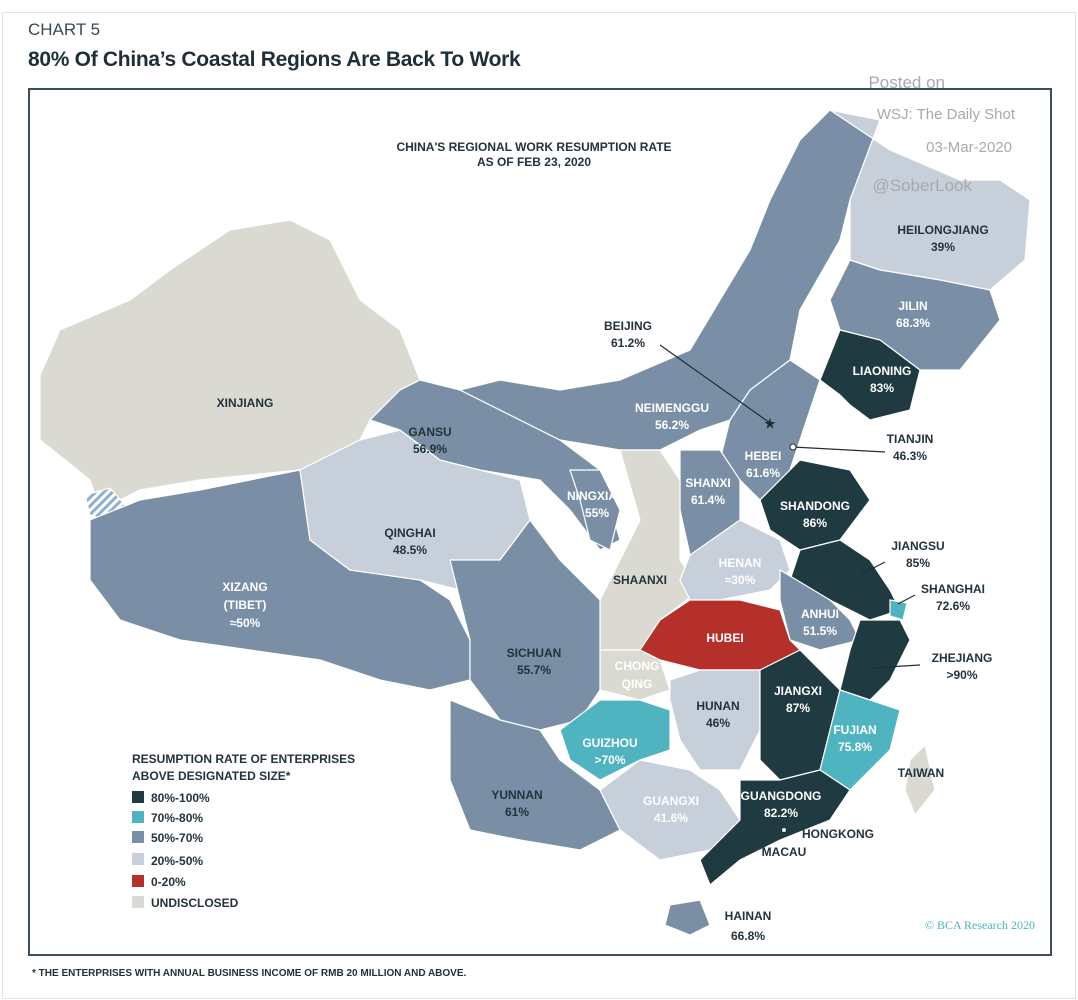 The image size is (1078, 1000). I want to click on region-guangdong, so click(775, 827).